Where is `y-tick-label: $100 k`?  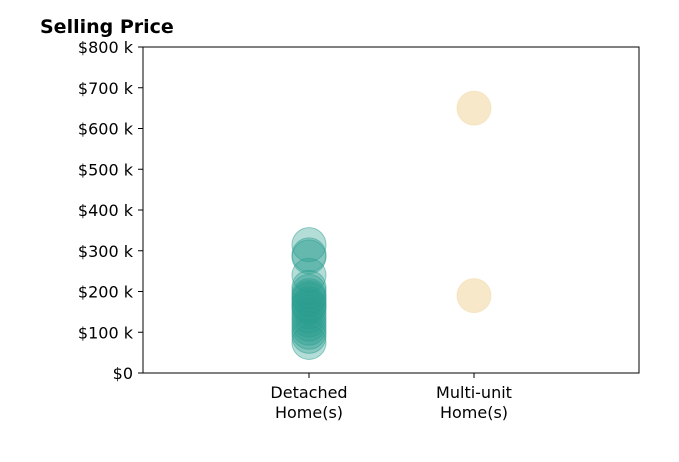 y-tick-label: $100 k is located at coordinates (106, 332).